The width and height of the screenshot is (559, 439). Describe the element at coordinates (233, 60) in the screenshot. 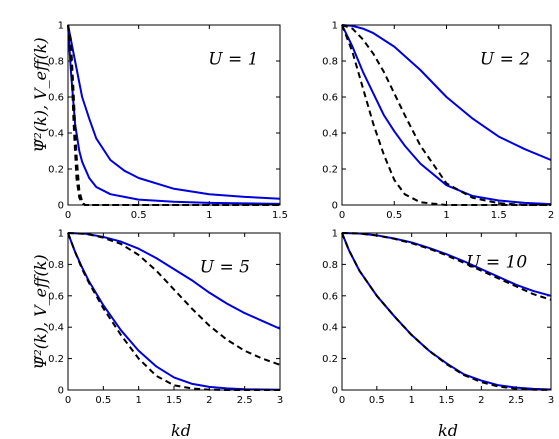

I see `annotation-label: U = 1` at that location.